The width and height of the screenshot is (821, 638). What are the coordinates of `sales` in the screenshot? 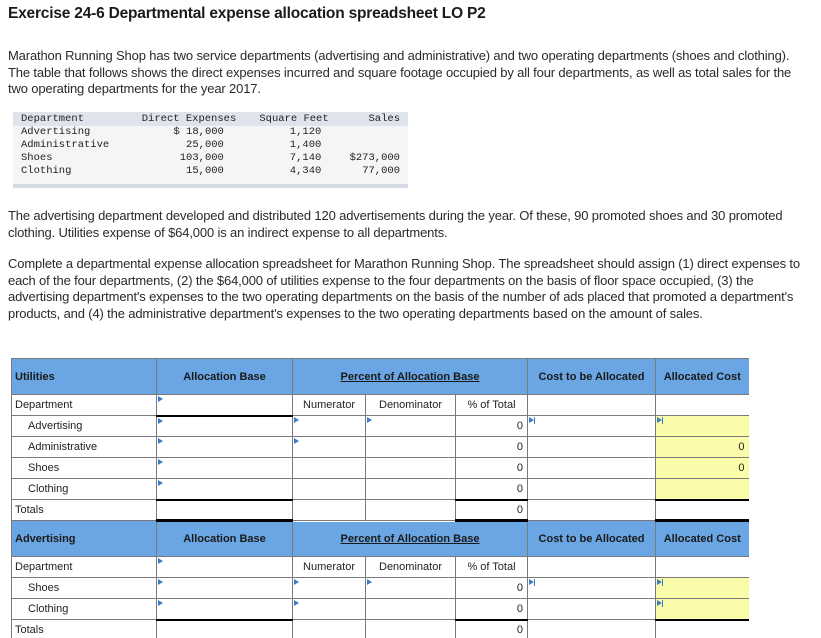 It's located at (375, 132).